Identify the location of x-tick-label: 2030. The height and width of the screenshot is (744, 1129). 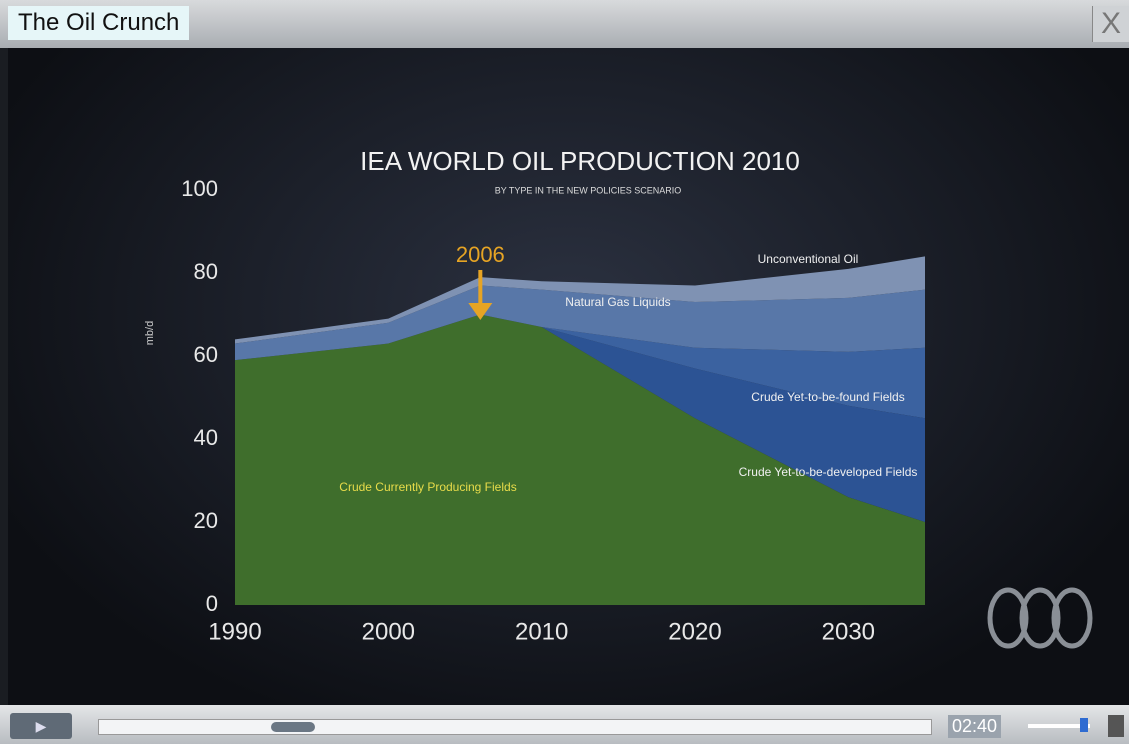
(848, 631).